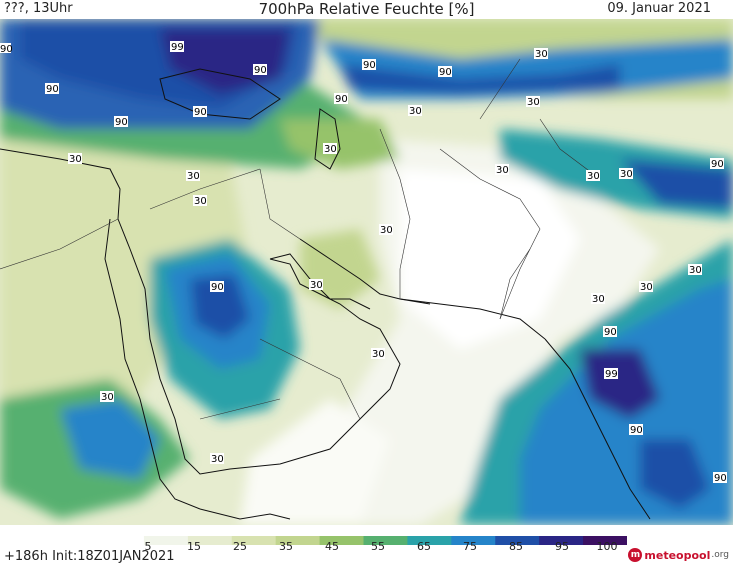  What do you see at coordinates (516, 546) in the screenshot?
I see `legend-tick: 85` at bounding box center [516, 546].